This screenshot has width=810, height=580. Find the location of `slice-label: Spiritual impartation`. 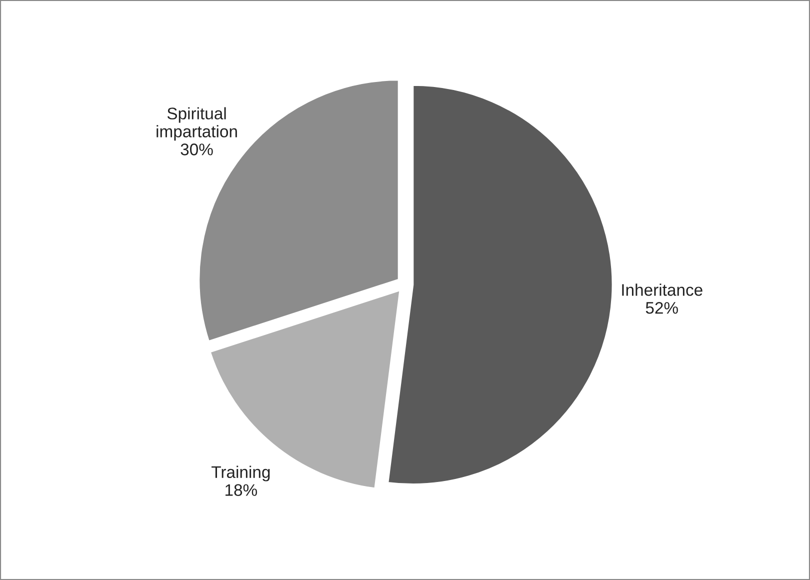

slice-label: Spiritual impartation is located at coordinates (196, 124).